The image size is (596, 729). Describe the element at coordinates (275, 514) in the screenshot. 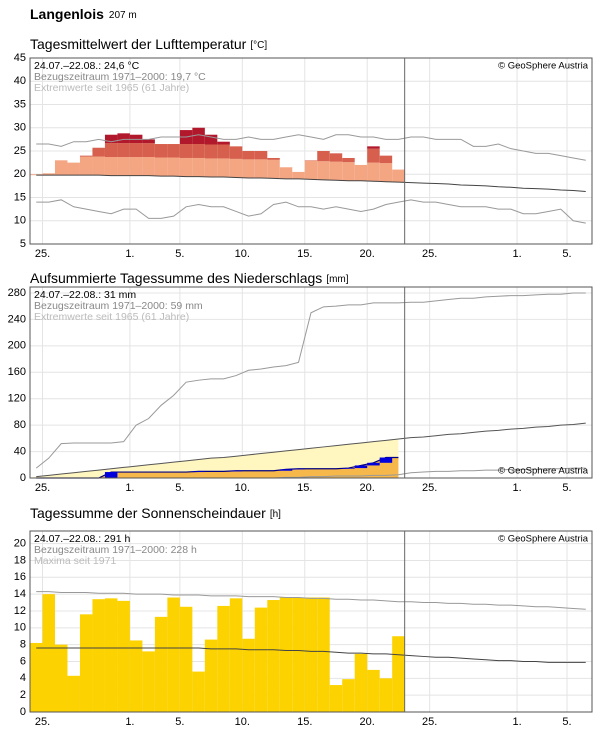

I see `chart-unit: [h]` at that location.